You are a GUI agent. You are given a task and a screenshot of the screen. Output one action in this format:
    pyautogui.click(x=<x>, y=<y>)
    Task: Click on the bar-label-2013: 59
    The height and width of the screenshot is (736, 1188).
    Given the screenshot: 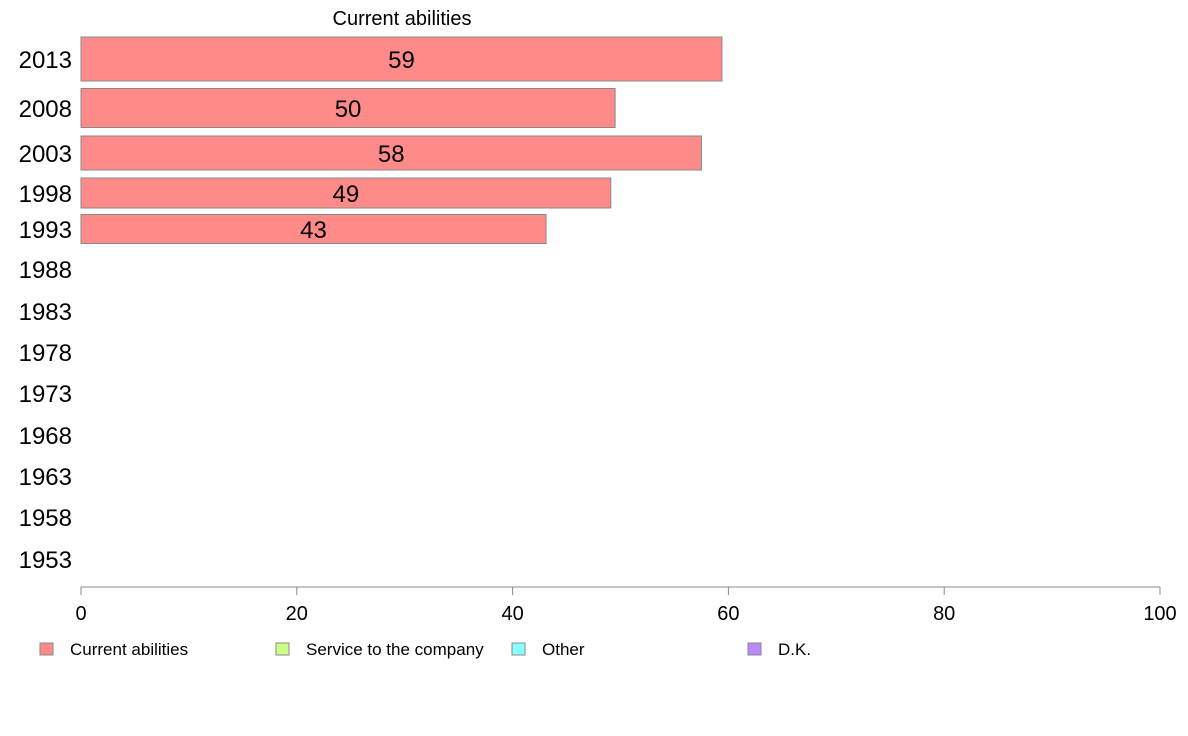 What is the action you would take?
    pyautogui.click(x=401, y=60)
    